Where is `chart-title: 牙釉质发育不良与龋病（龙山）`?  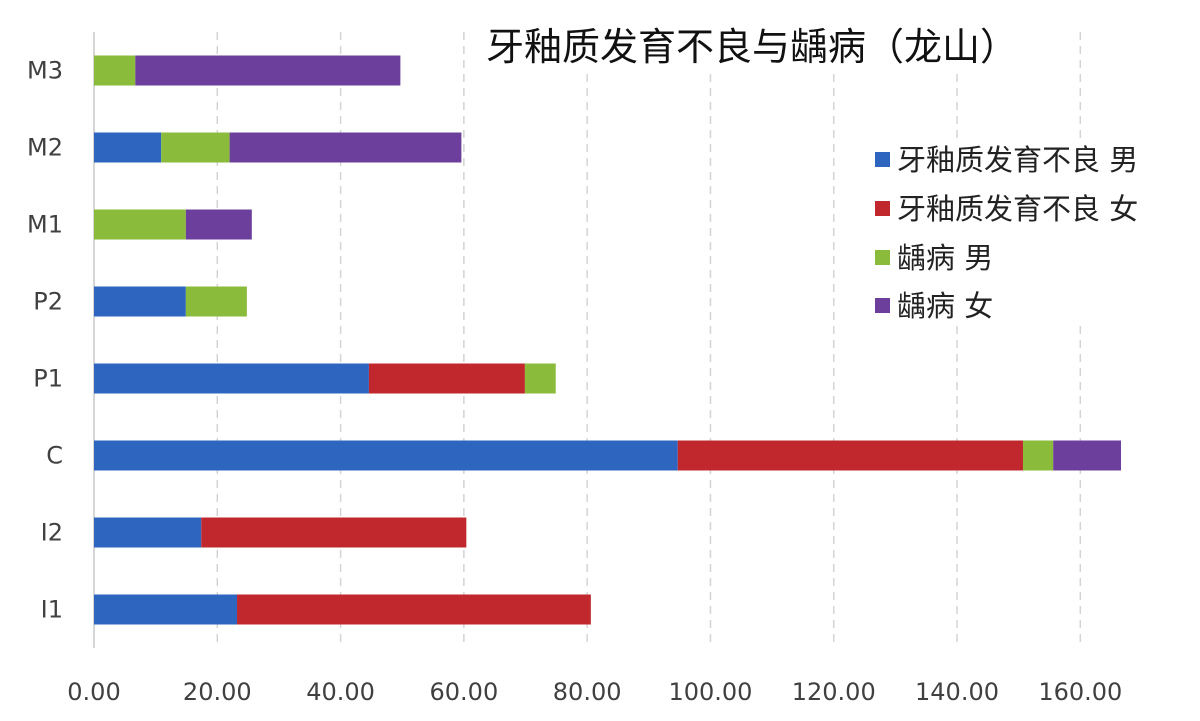
chart-title: 牙釉质发育不良与龋病（龙山） is located at coordinates (752, 47).